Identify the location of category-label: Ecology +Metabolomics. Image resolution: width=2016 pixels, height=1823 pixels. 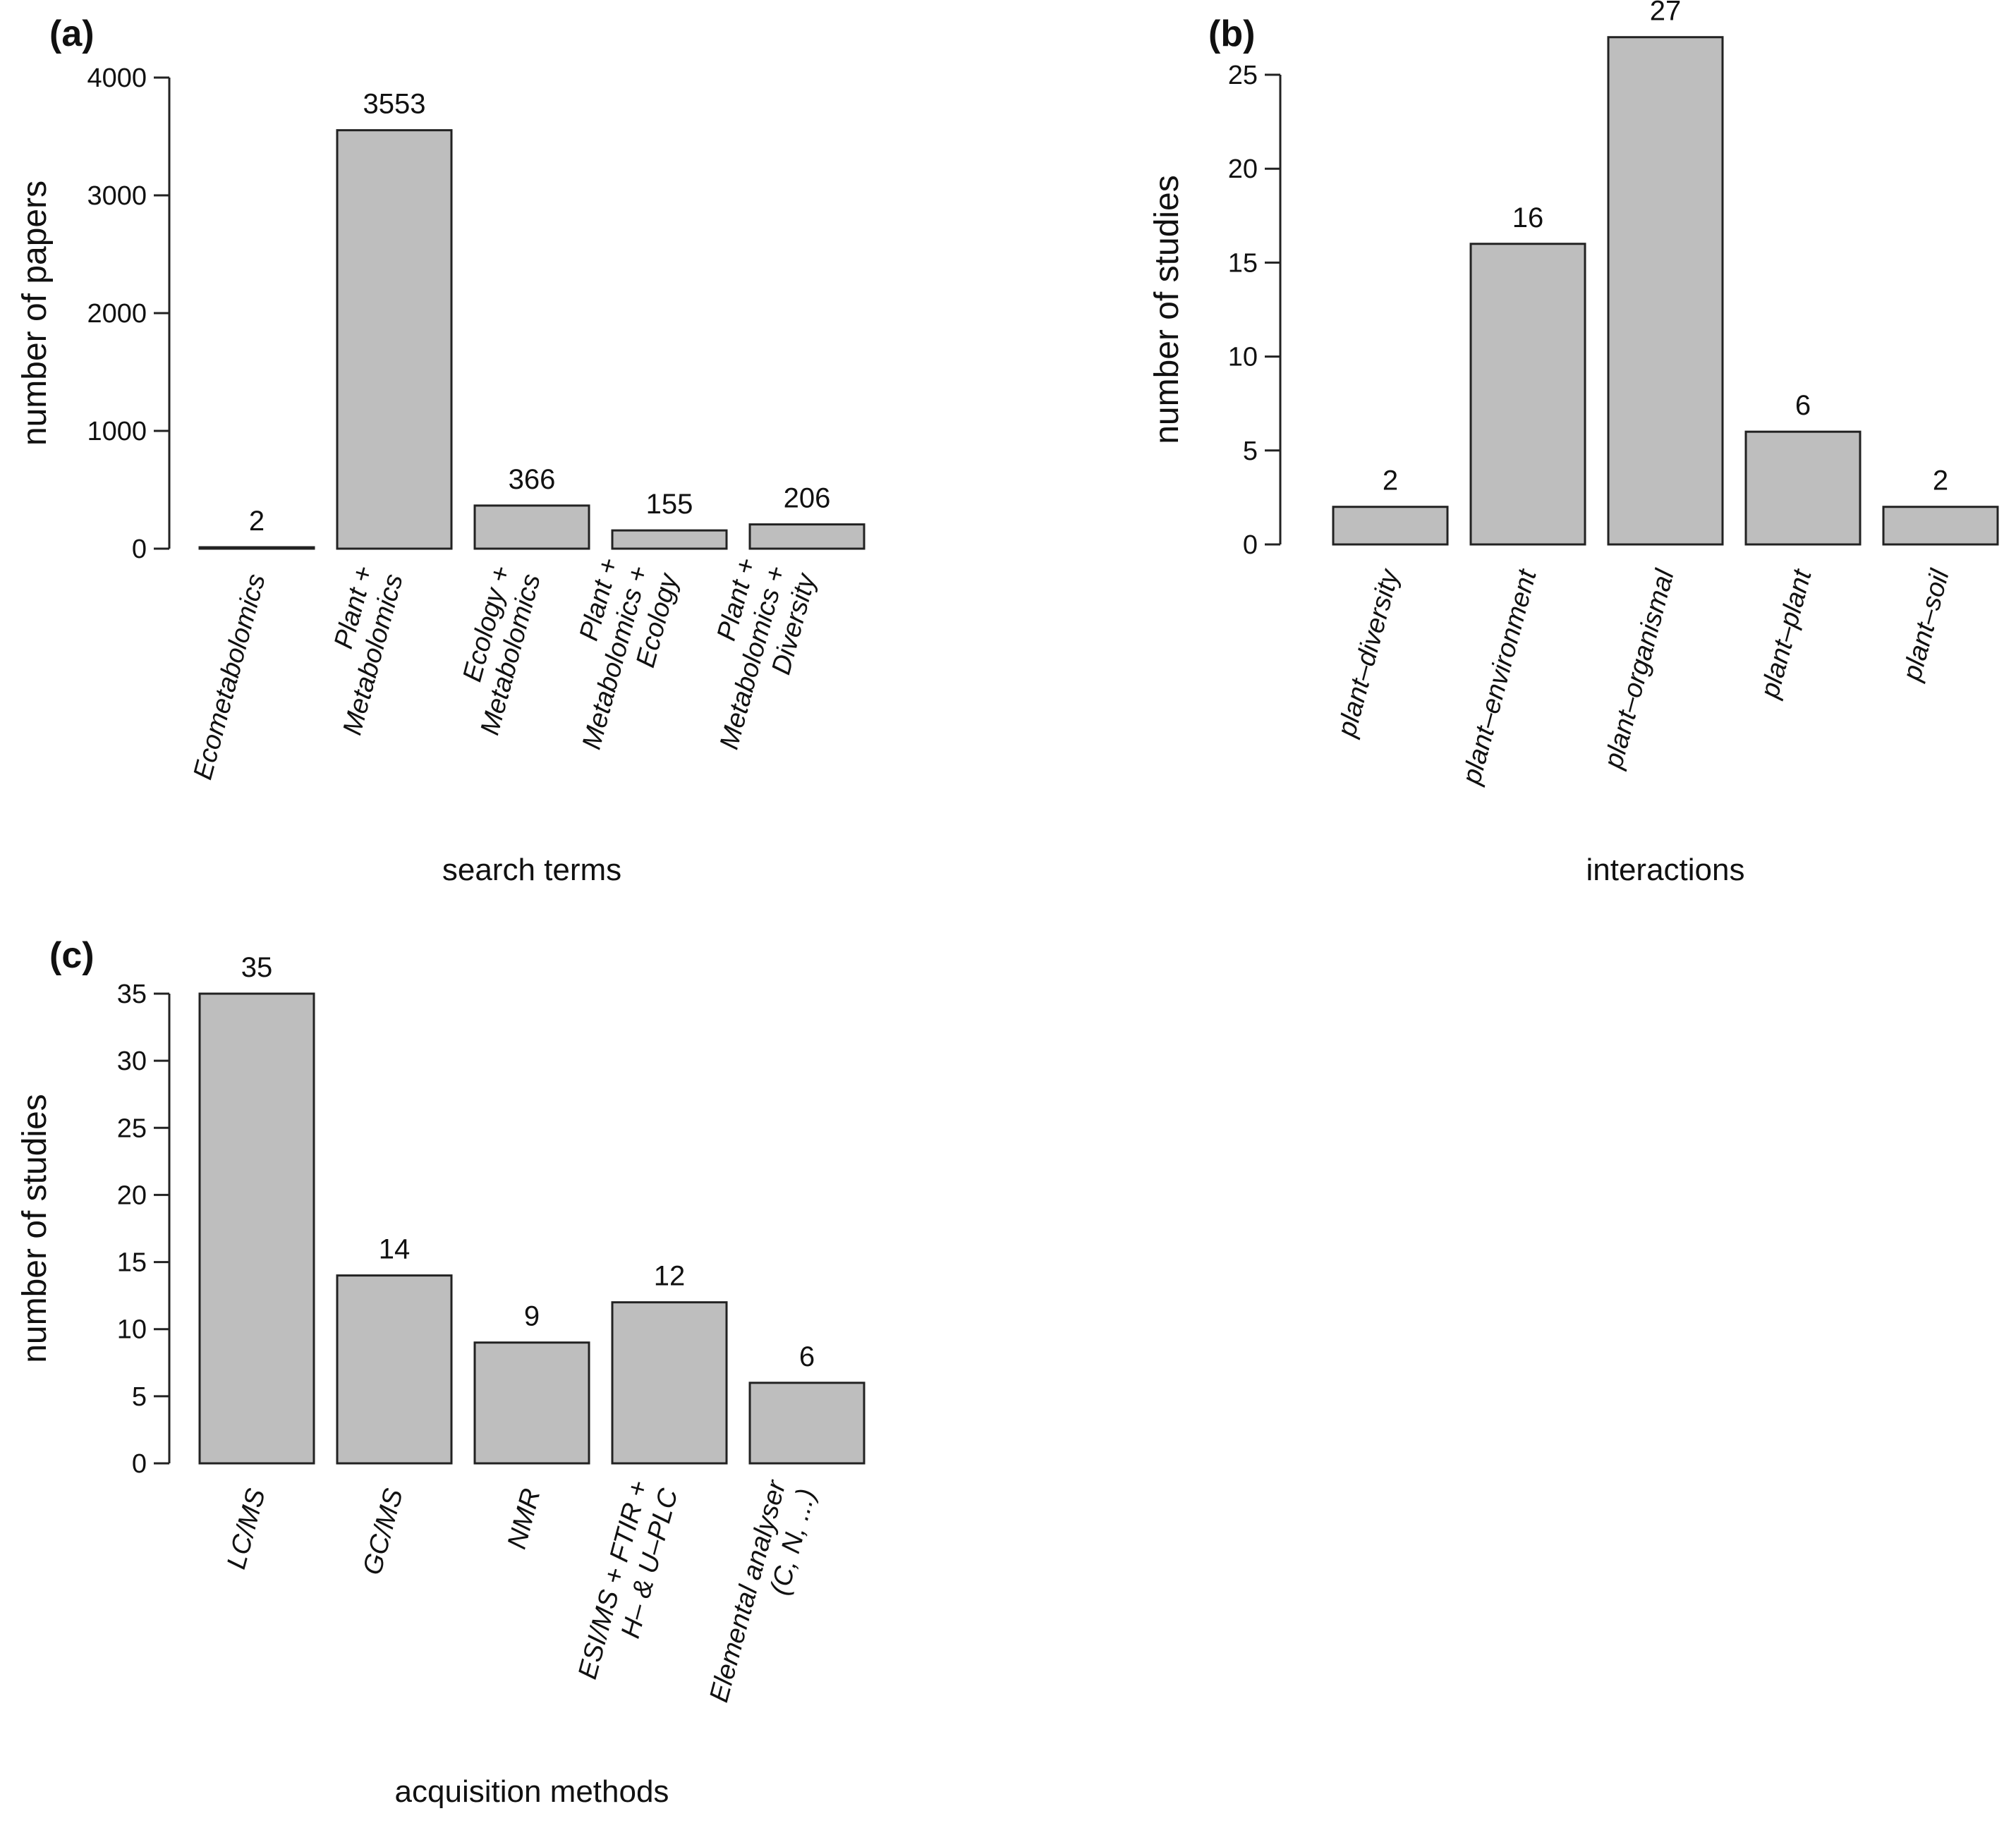
(495, 650).